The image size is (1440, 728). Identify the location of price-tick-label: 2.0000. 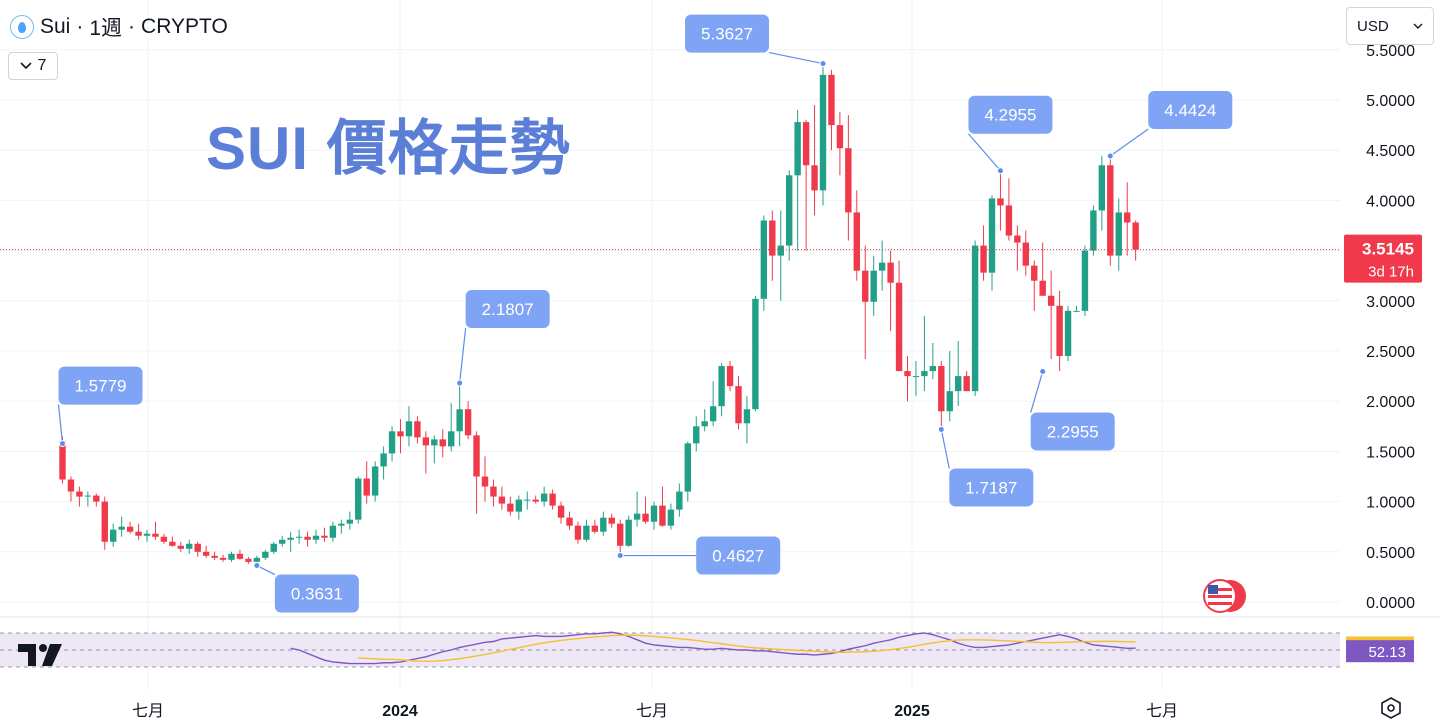
(1390, 402).